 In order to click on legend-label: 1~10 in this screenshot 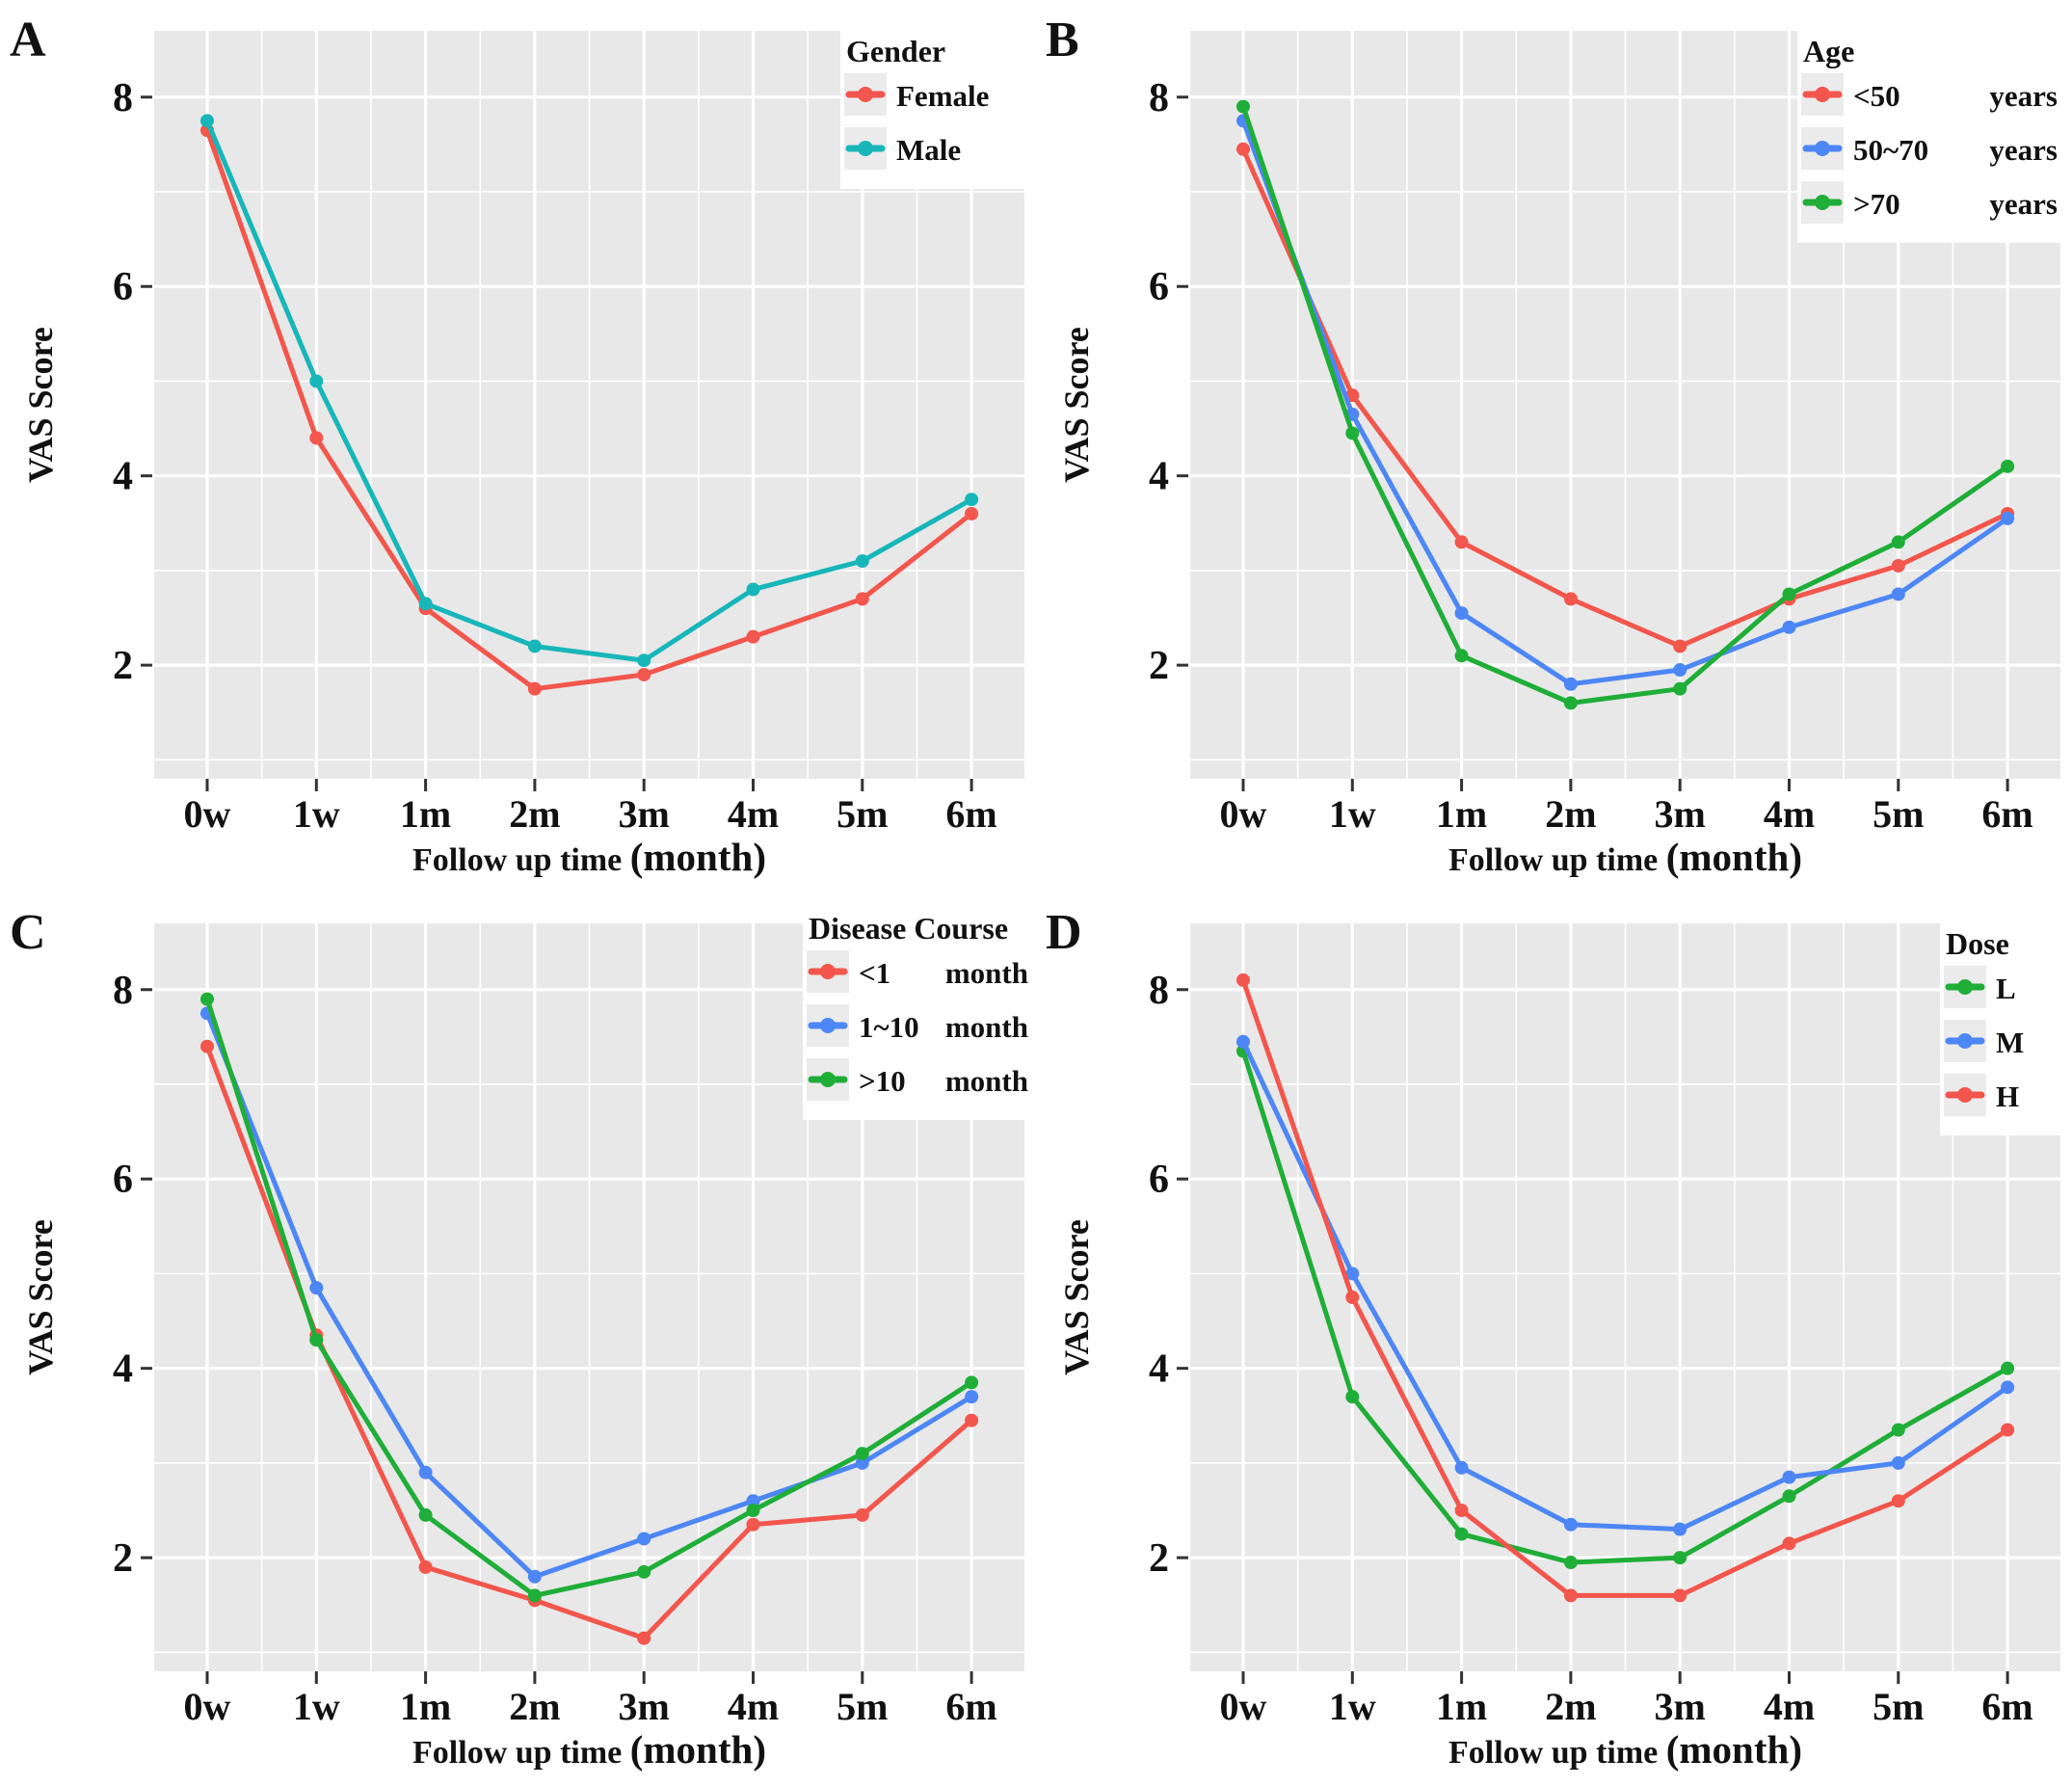, I will do `click(889, 1027)`.